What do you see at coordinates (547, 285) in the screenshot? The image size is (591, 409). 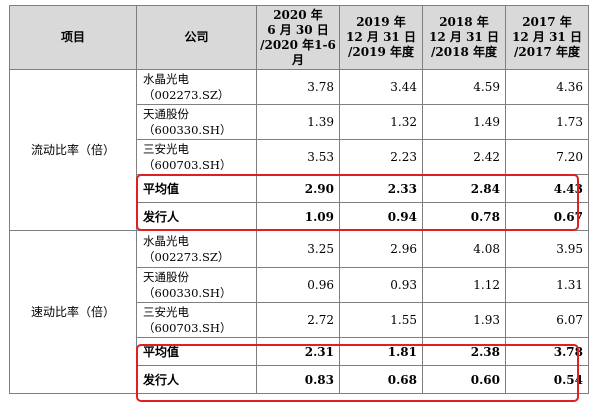 I see `value-cell: 1.31` at bounding box center [547, 285].